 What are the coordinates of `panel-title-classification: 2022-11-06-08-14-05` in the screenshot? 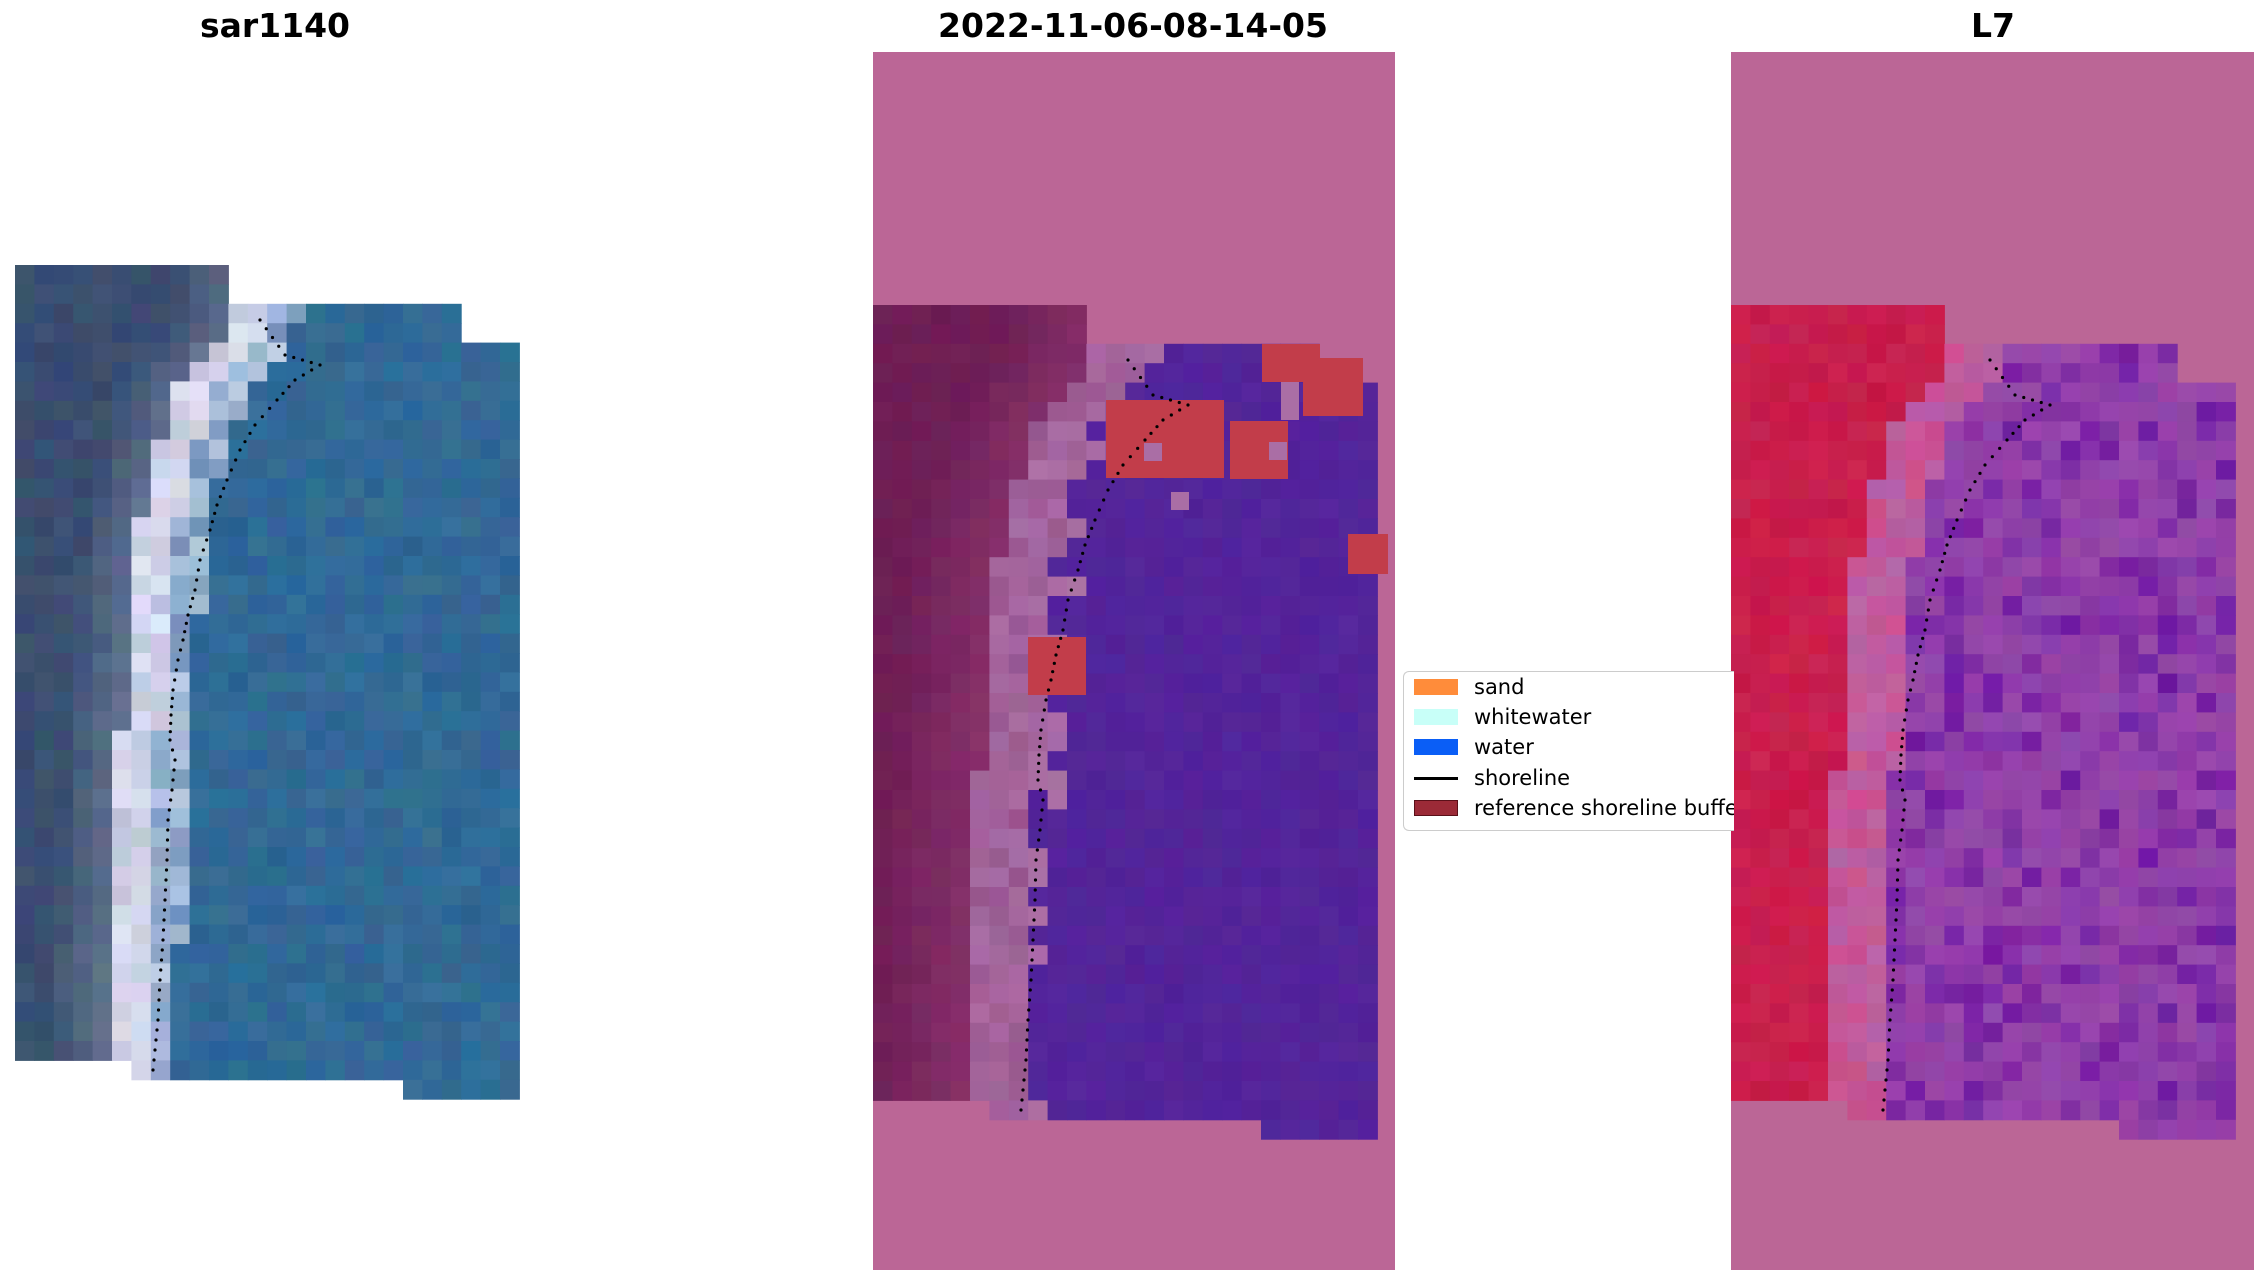 It's located at (1133, 25).